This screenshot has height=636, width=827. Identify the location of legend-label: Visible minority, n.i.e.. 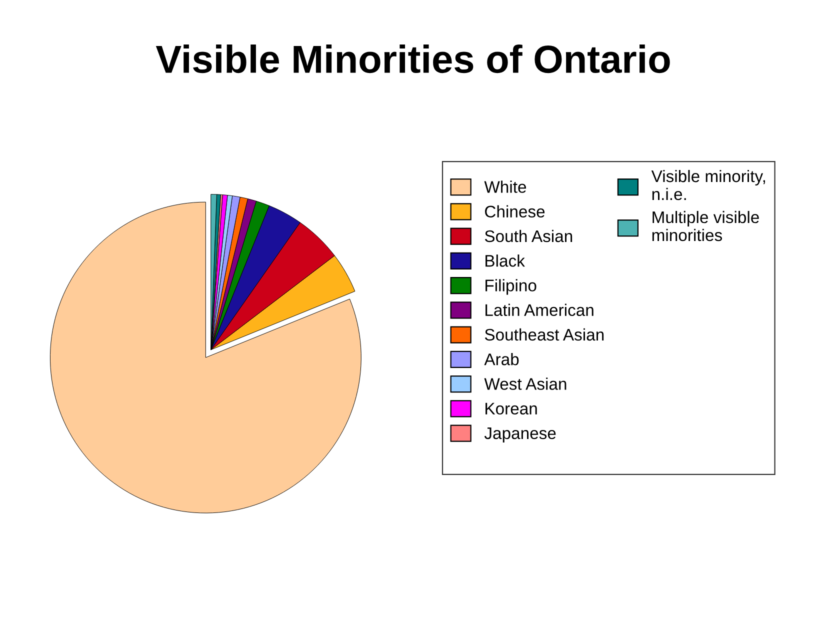
(708, 185).